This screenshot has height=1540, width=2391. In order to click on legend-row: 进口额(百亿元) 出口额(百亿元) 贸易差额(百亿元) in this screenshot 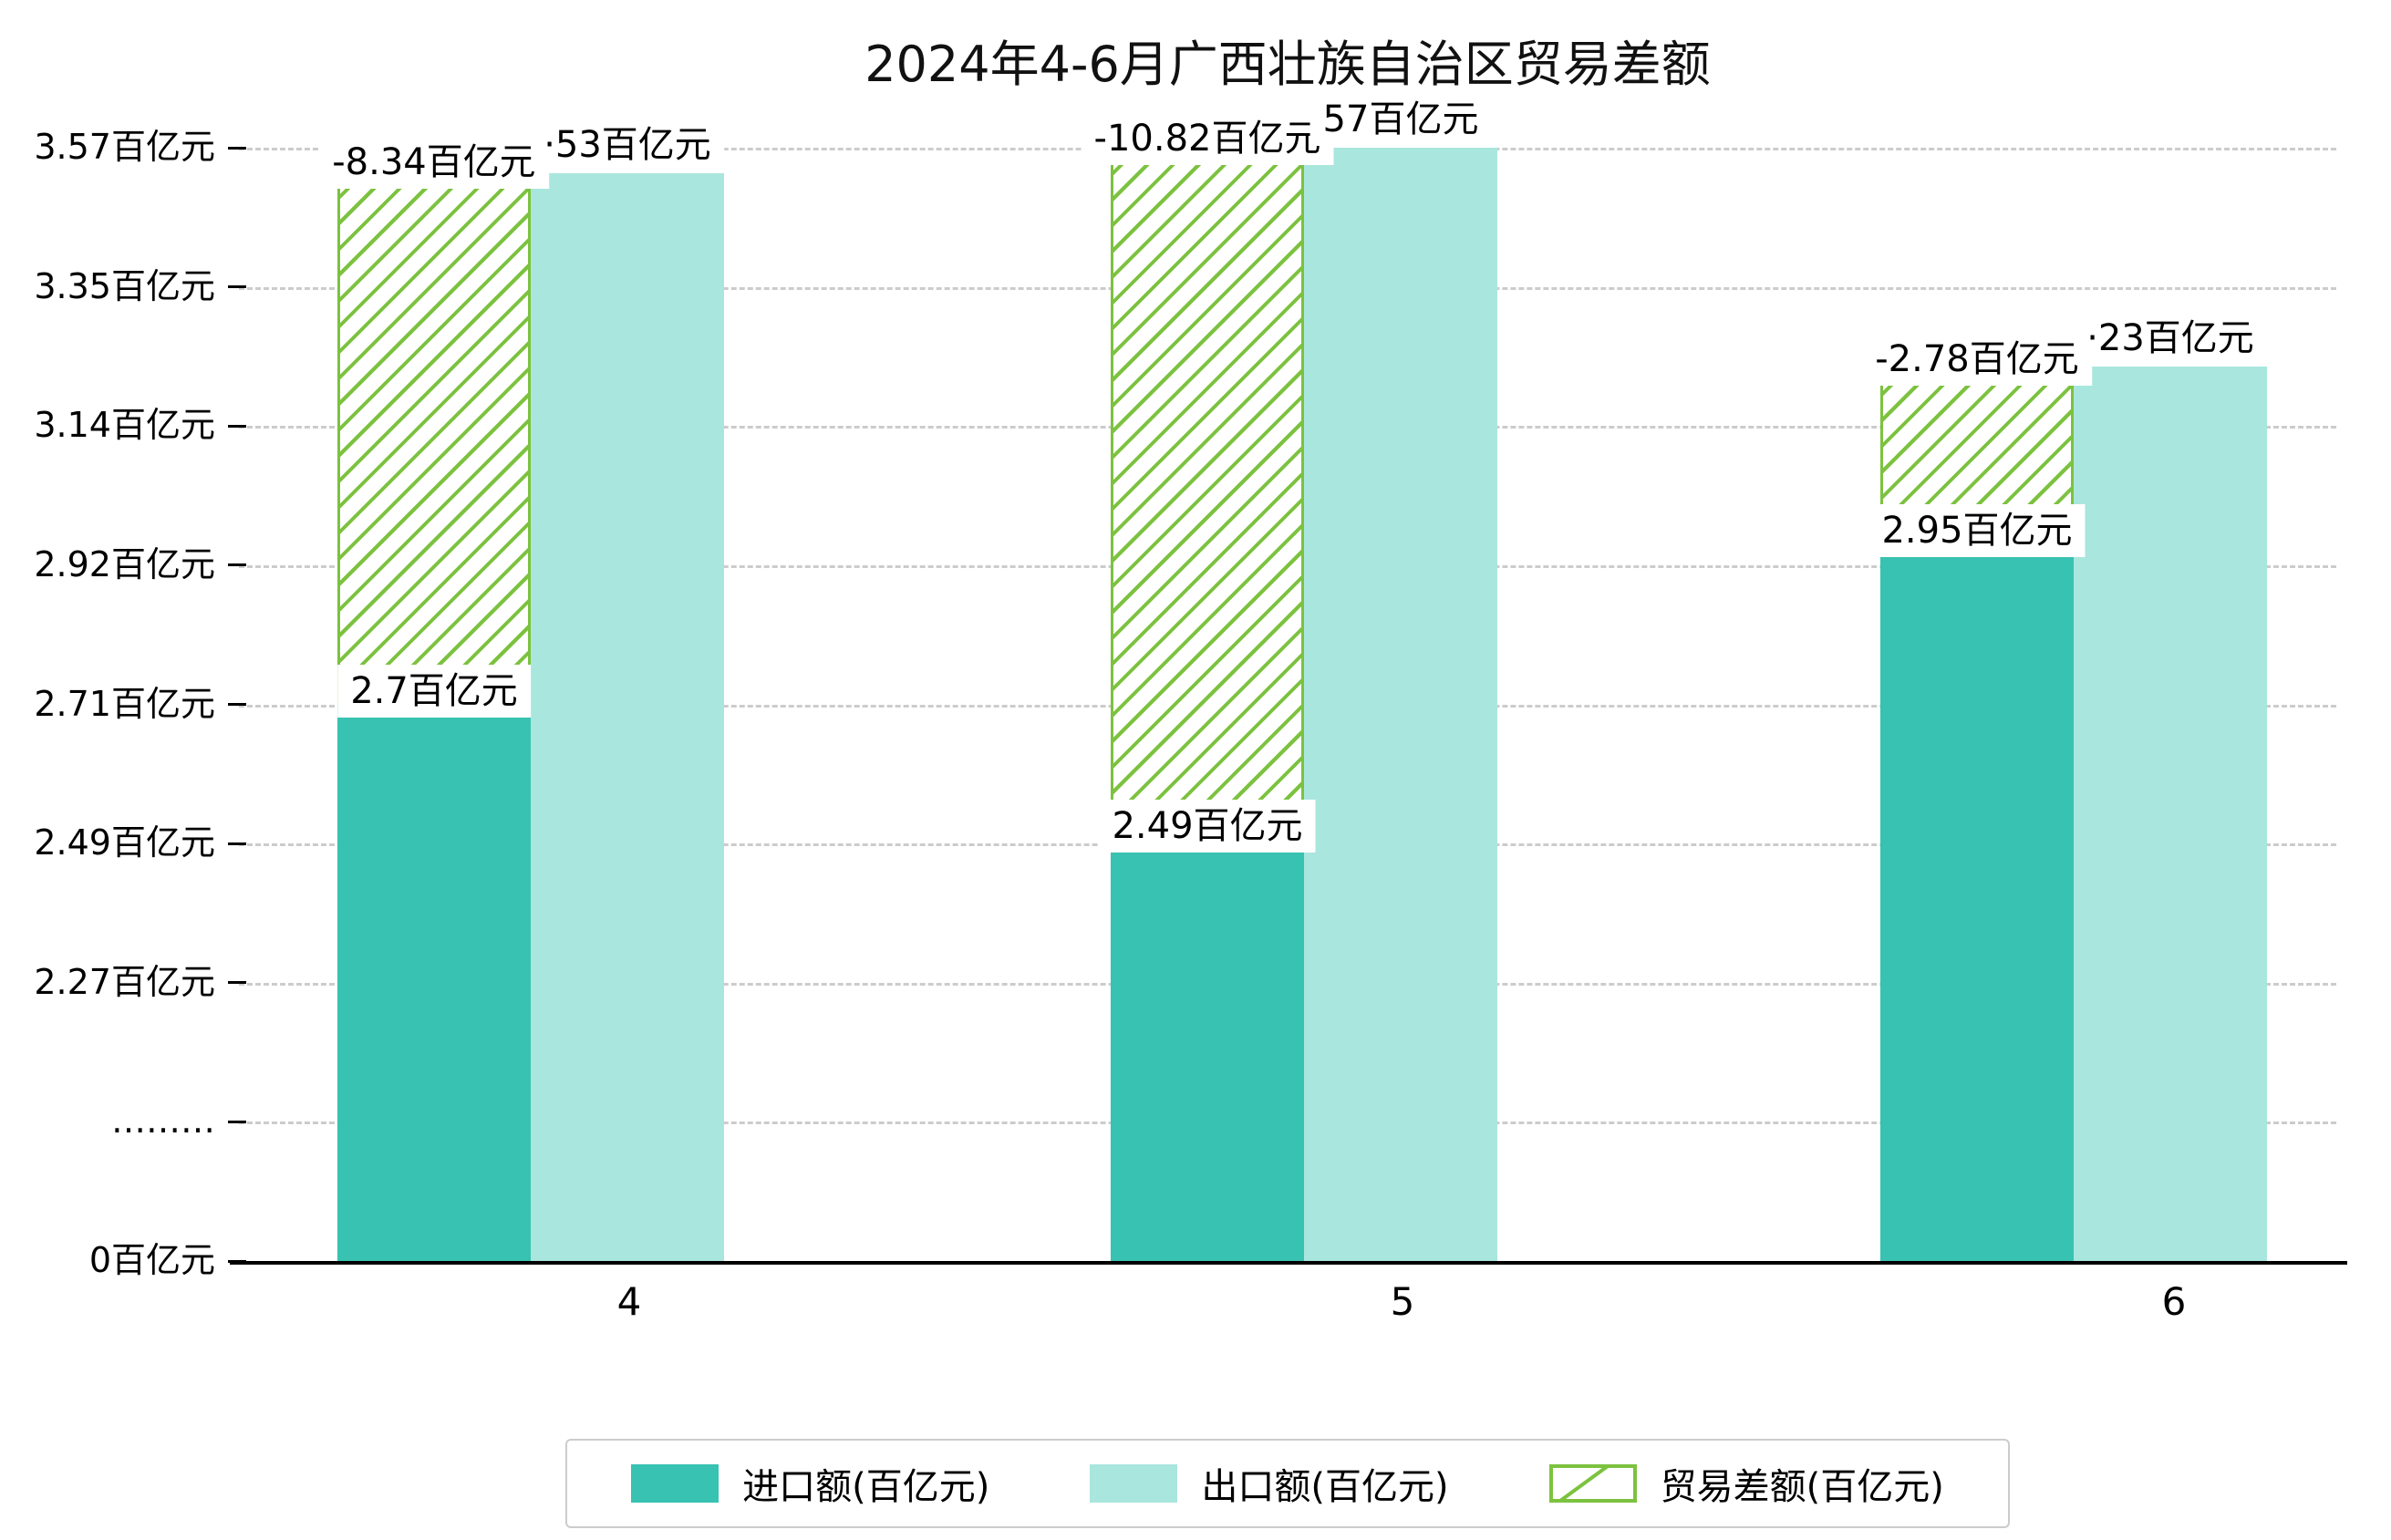, I will do `click(1287, 1483)`.